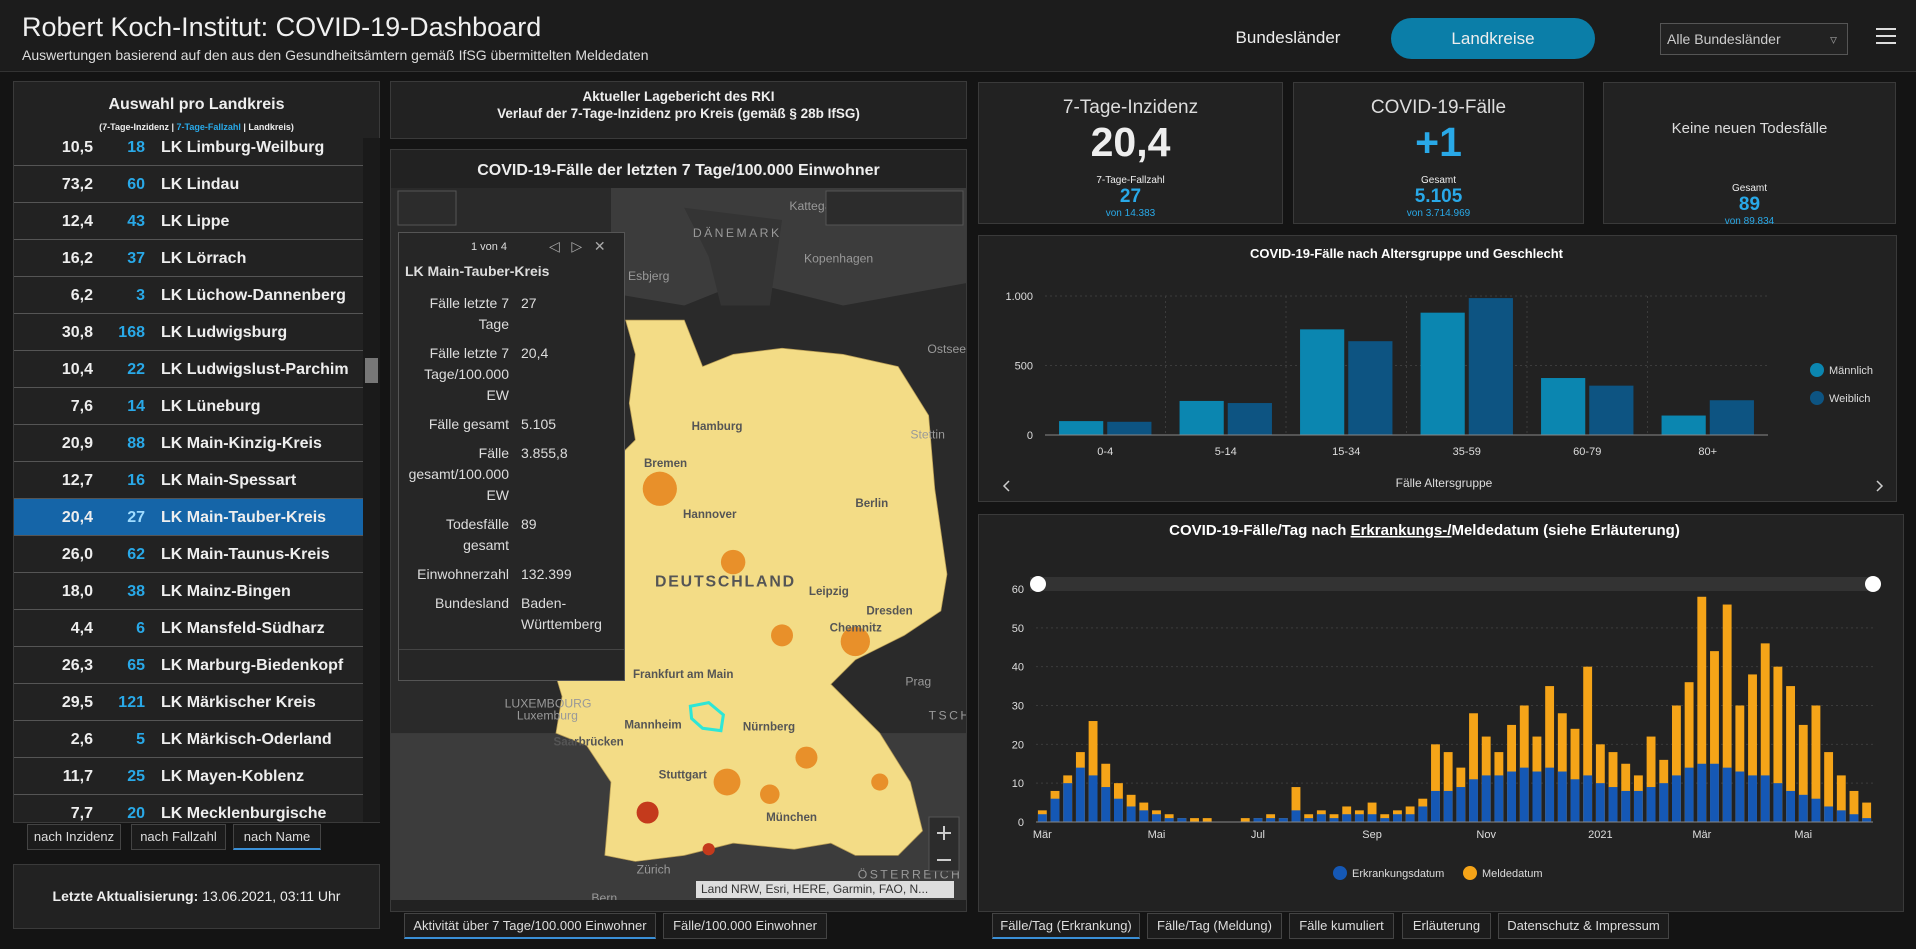  What do you see at coordinates (188, 258) in the screenshot?
I see `district-row: 16,2 37 LK Lörrach` at bounding box center [188, 258].